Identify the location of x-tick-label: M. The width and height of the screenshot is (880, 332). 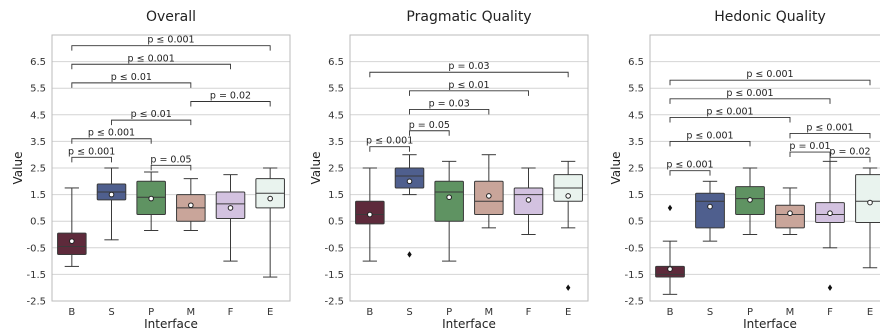
(790, 312).